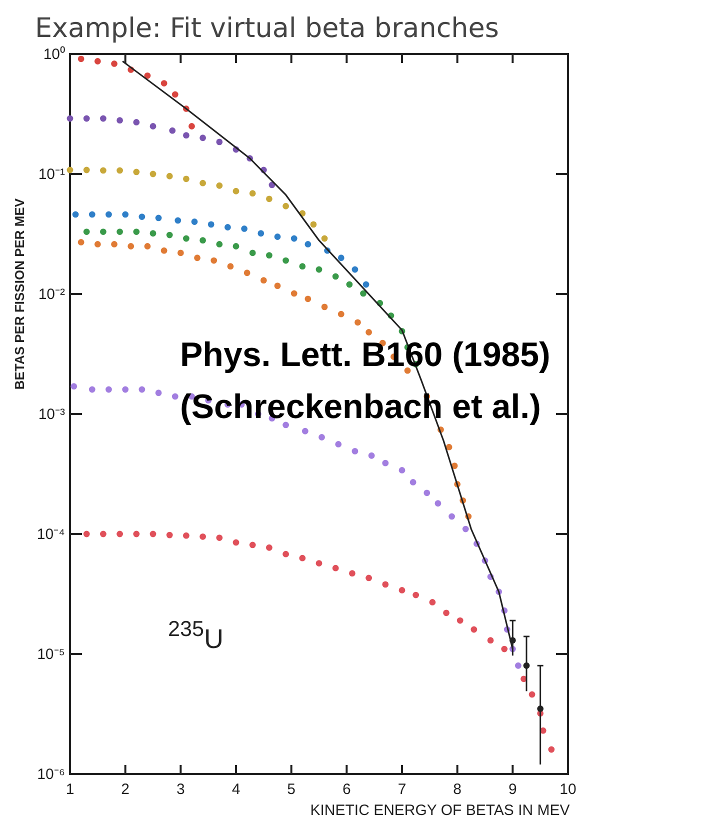 This screenshot has height=827, width=705. What do you see at coordinates (51, 174) in the screenshot?
I see `y-tick-label: 10⁻¹` at bounding box center [51, 174].